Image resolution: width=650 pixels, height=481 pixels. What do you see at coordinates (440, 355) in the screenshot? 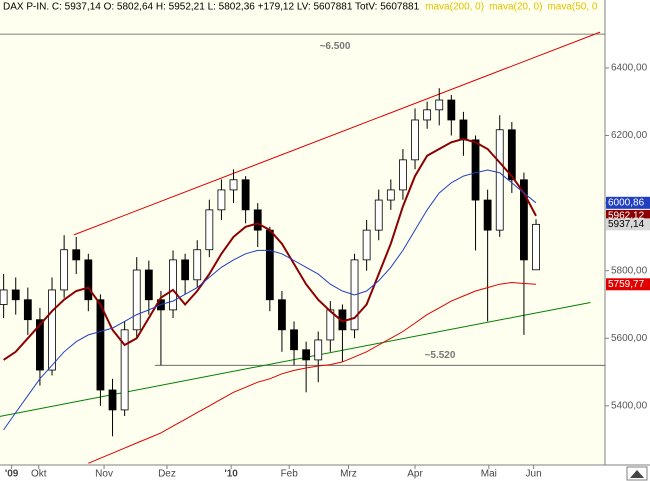
I see `level-label: ~5.520` at bounding box center [440, 355].